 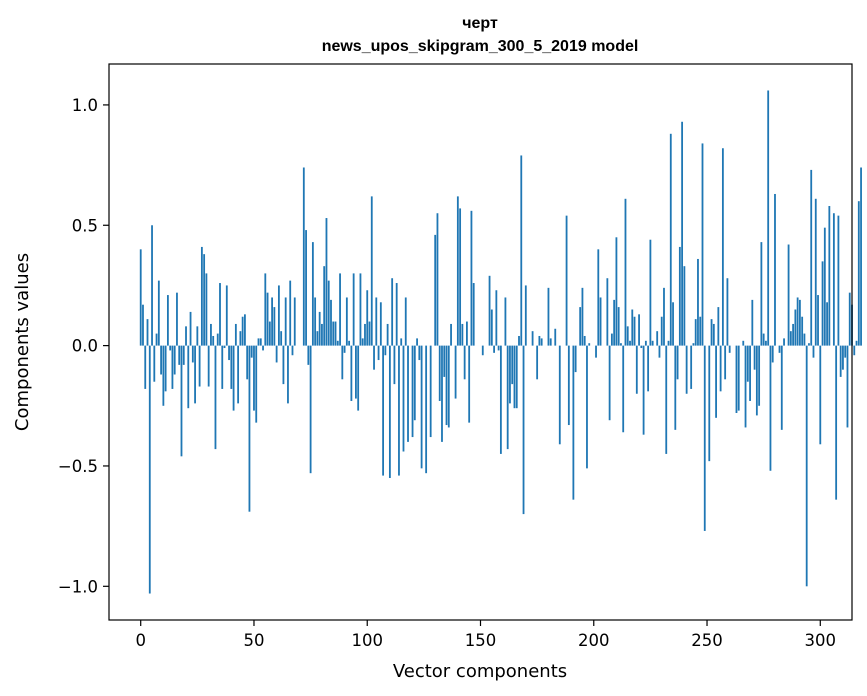 I want to click on y-axis-label: Components values, so click(x=22, y=342).